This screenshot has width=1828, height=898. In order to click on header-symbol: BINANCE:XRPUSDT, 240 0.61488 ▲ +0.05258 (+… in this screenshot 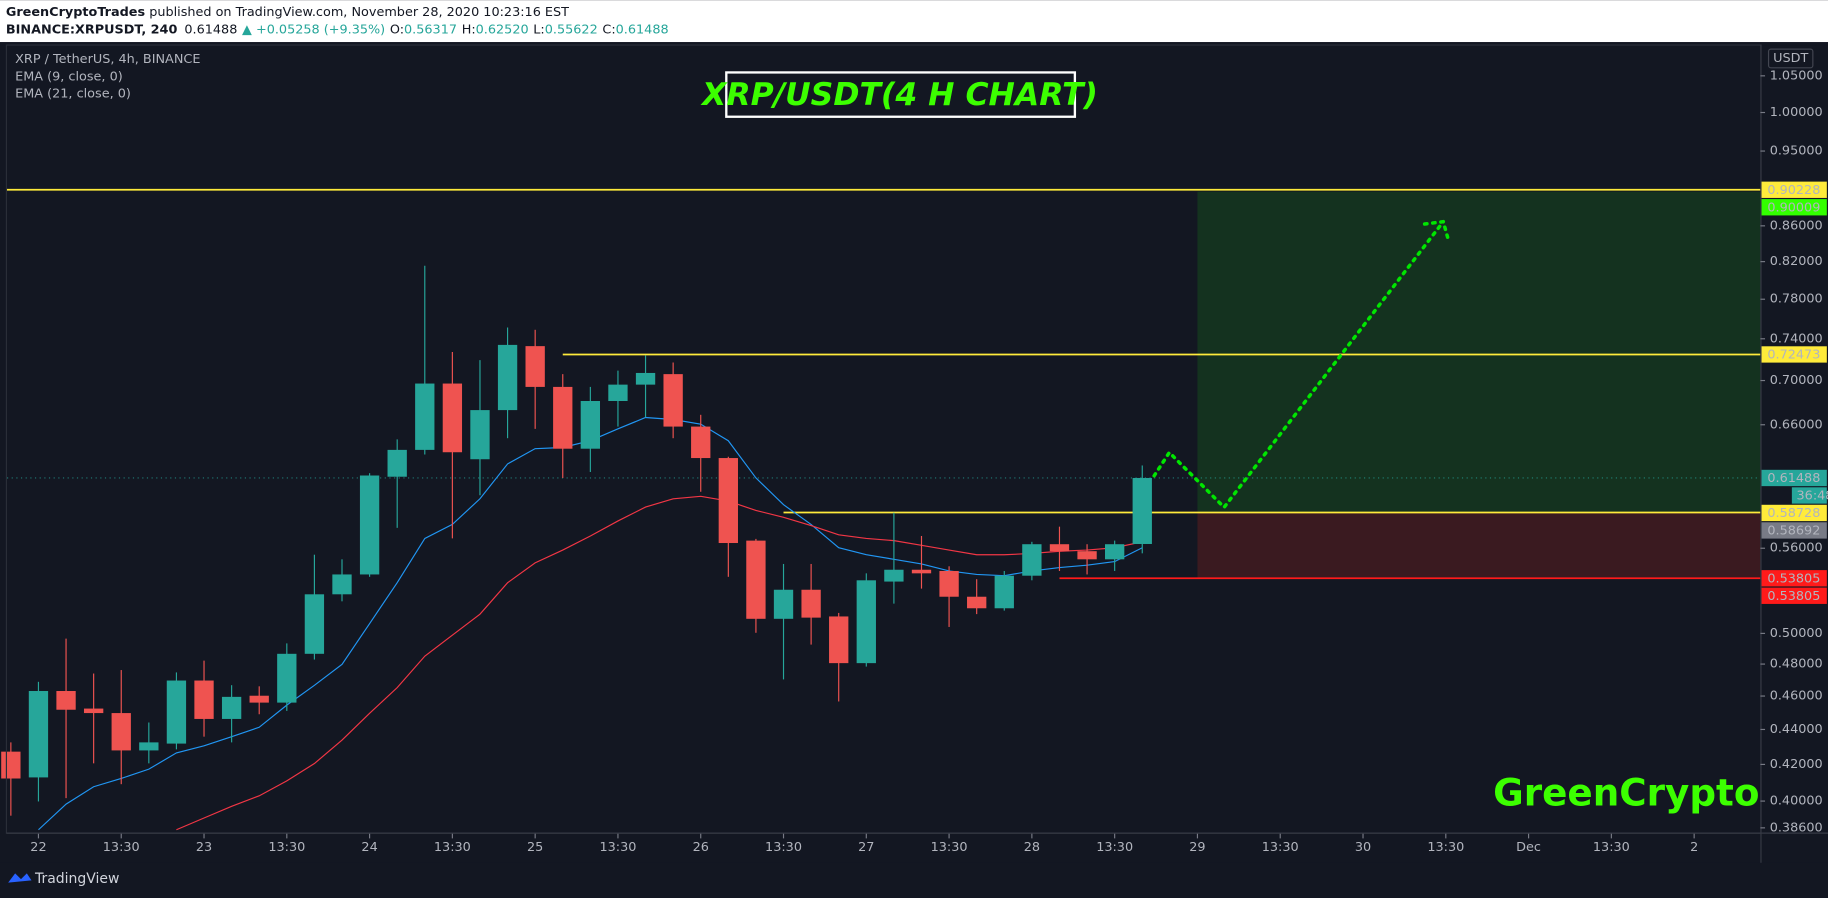, I will do `click(337, 29)`.